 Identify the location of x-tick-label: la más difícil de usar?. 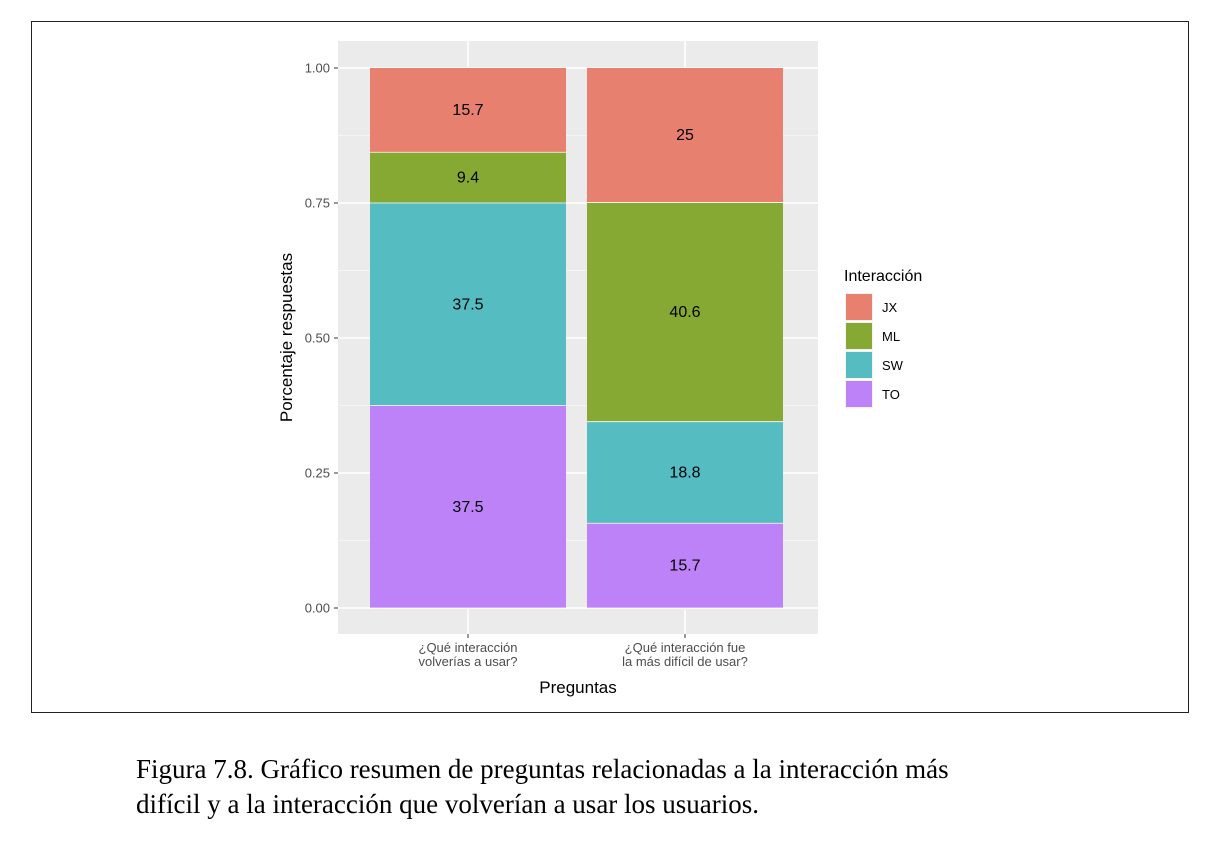
(685, 661).